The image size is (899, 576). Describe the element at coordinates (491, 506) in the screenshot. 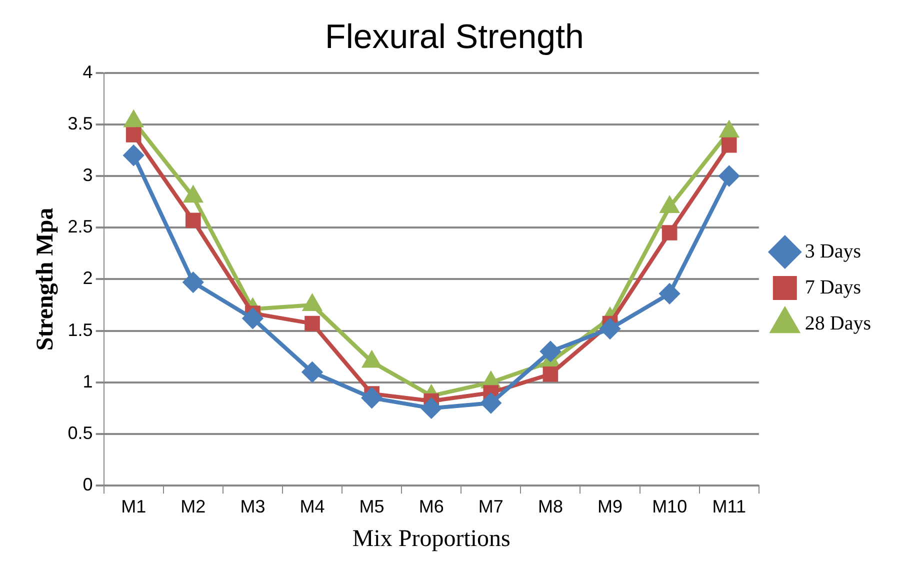

I see `x-tick-label: M7` at that location.